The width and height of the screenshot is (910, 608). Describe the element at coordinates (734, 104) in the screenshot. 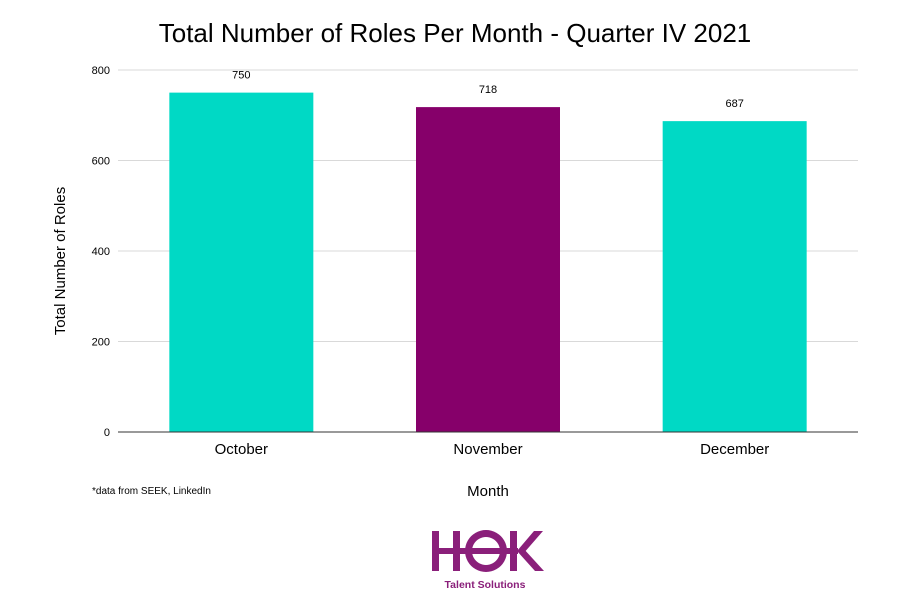

I see `bar-value-label: 687` at that location.